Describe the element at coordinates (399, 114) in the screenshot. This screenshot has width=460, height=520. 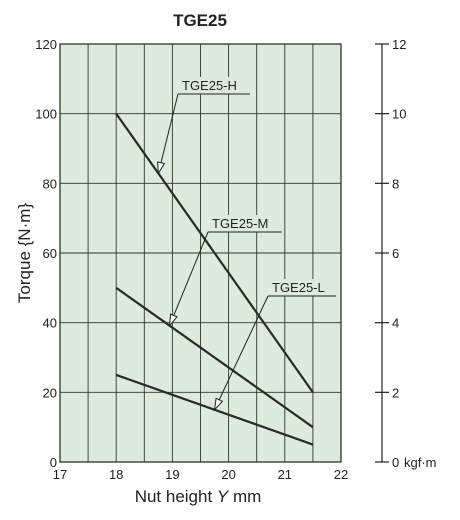
I see `secondary-y-tick-label: 10` at that location.